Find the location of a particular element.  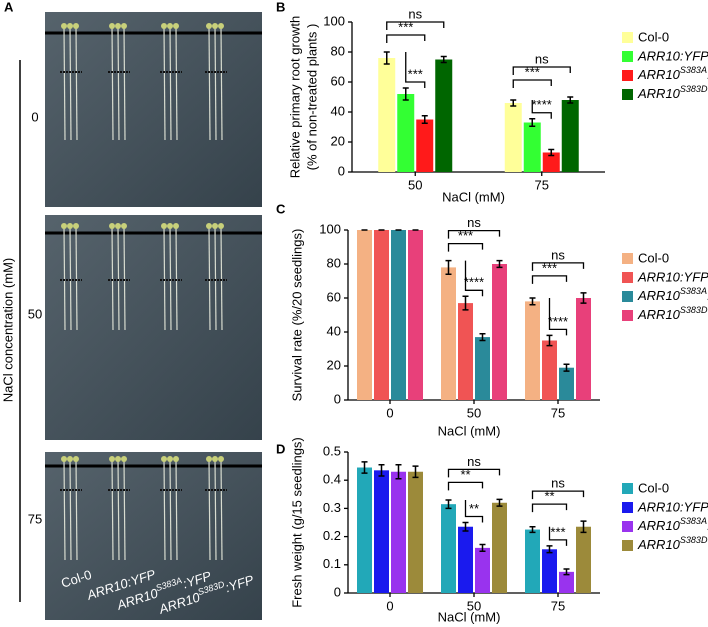

x-axis-label: NaCl (mM) is located at coordinates (469, 616).